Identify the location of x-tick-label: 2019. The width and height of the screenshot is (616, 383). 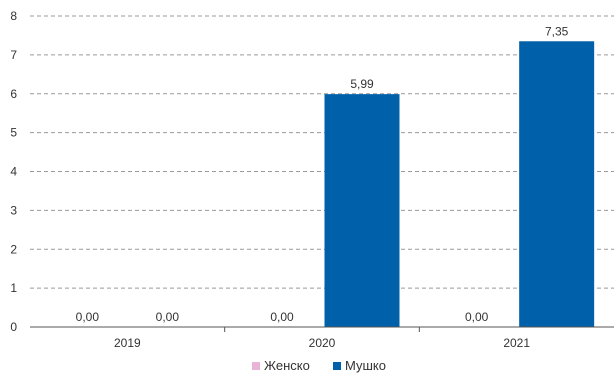
(127, 343).